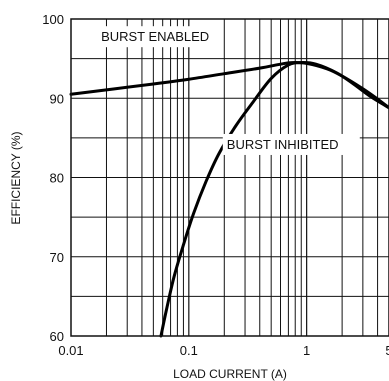  What do you see at coordinates (387, 350) in the screenshot?
I see `x-tick-label: 5` at bounding box center [387, 350].